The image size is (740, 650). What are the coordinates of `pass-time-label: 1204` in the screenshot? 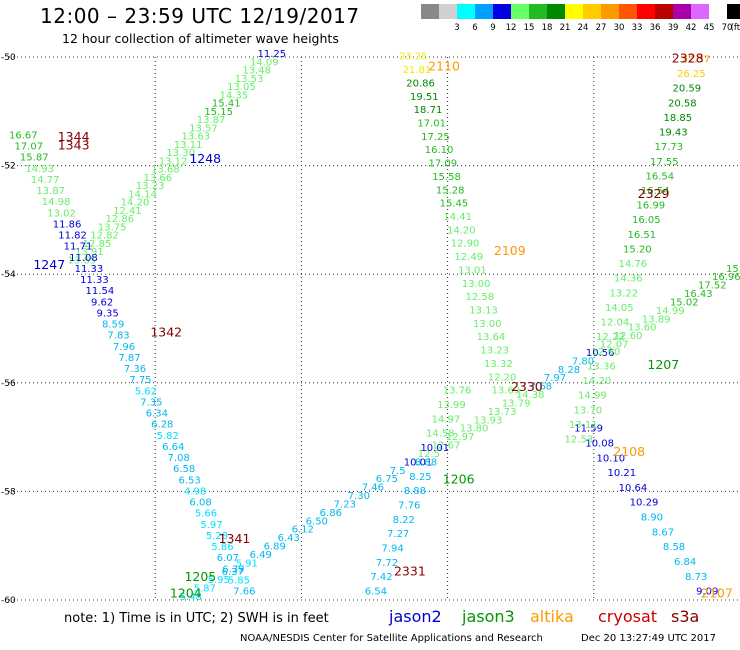 It's located at (186, 592).